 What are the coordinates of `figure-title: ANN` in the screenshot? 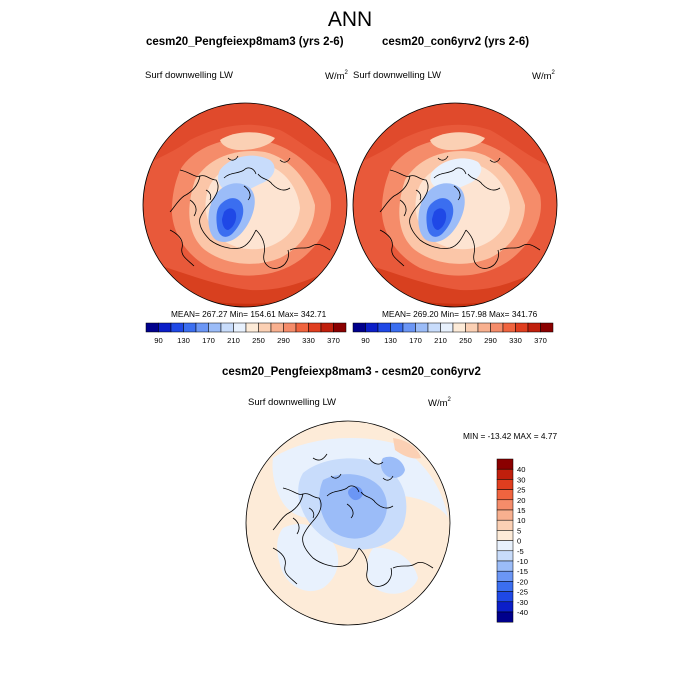 It's located at (350, 19).